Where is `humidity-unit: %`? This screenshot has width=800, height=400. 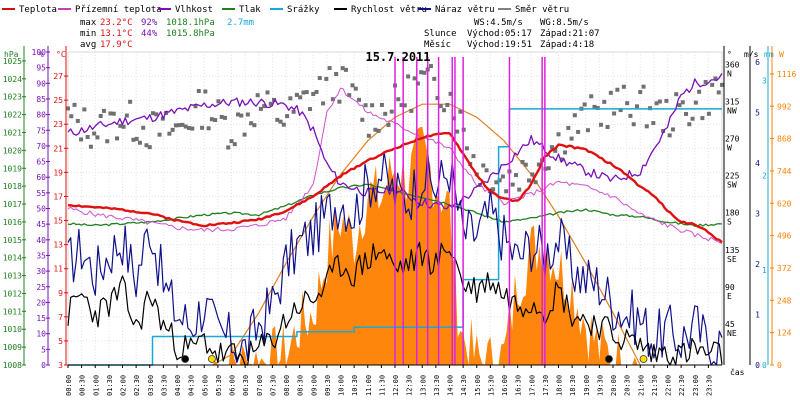 humidity-unit: % is located at coordinates (41, 54).